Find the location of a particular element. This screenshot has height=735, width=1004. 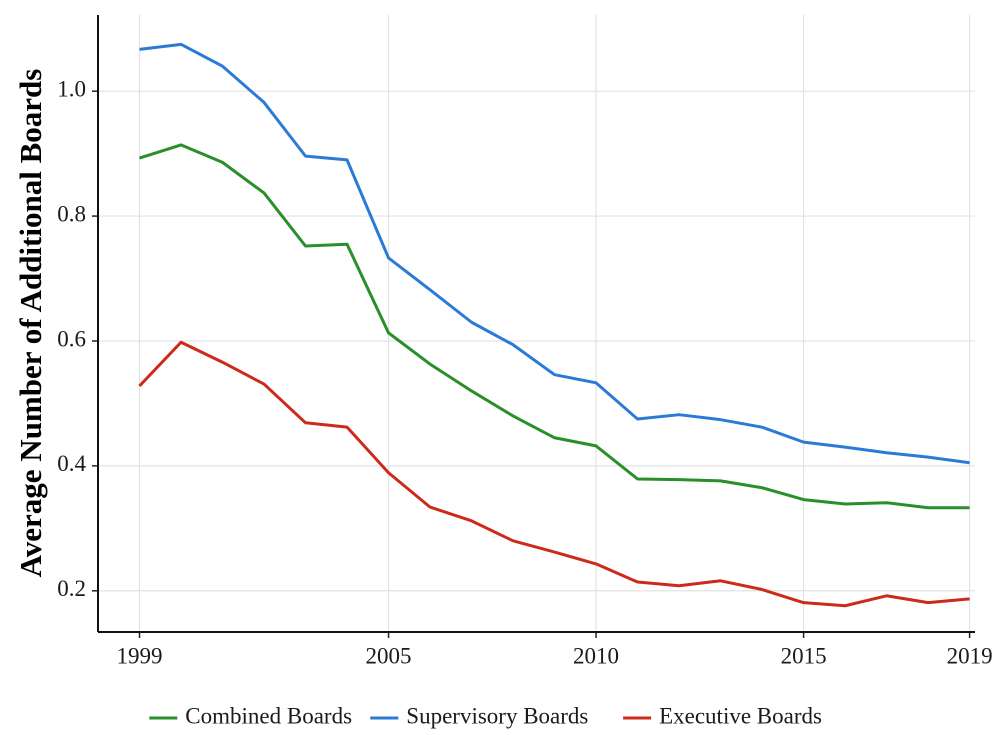

y-tick-label: 0.6 is located at coordinates (71, 338).